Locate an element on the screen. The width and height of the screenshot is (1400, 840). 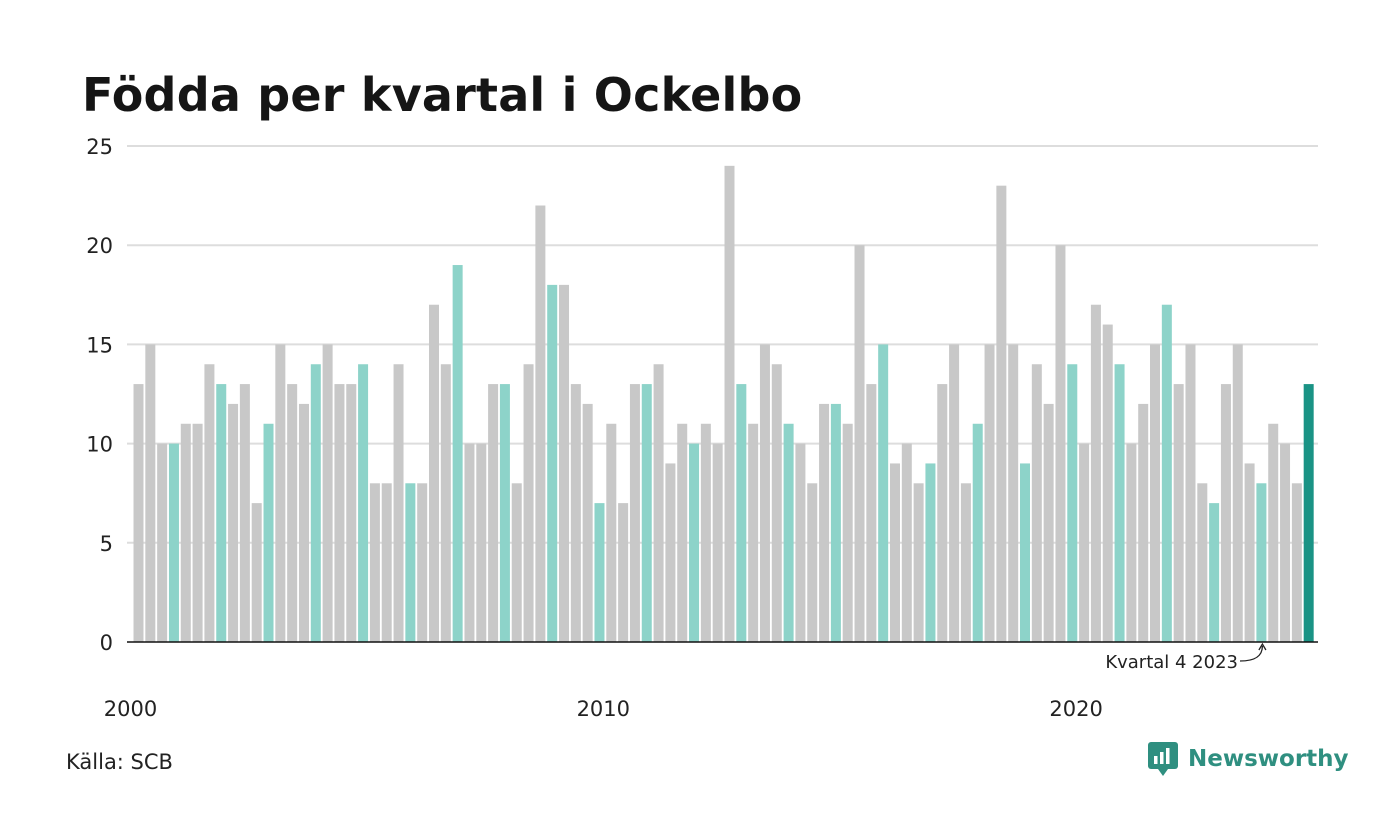
y-tick-label: 0 is located at coordinates (106, 643).